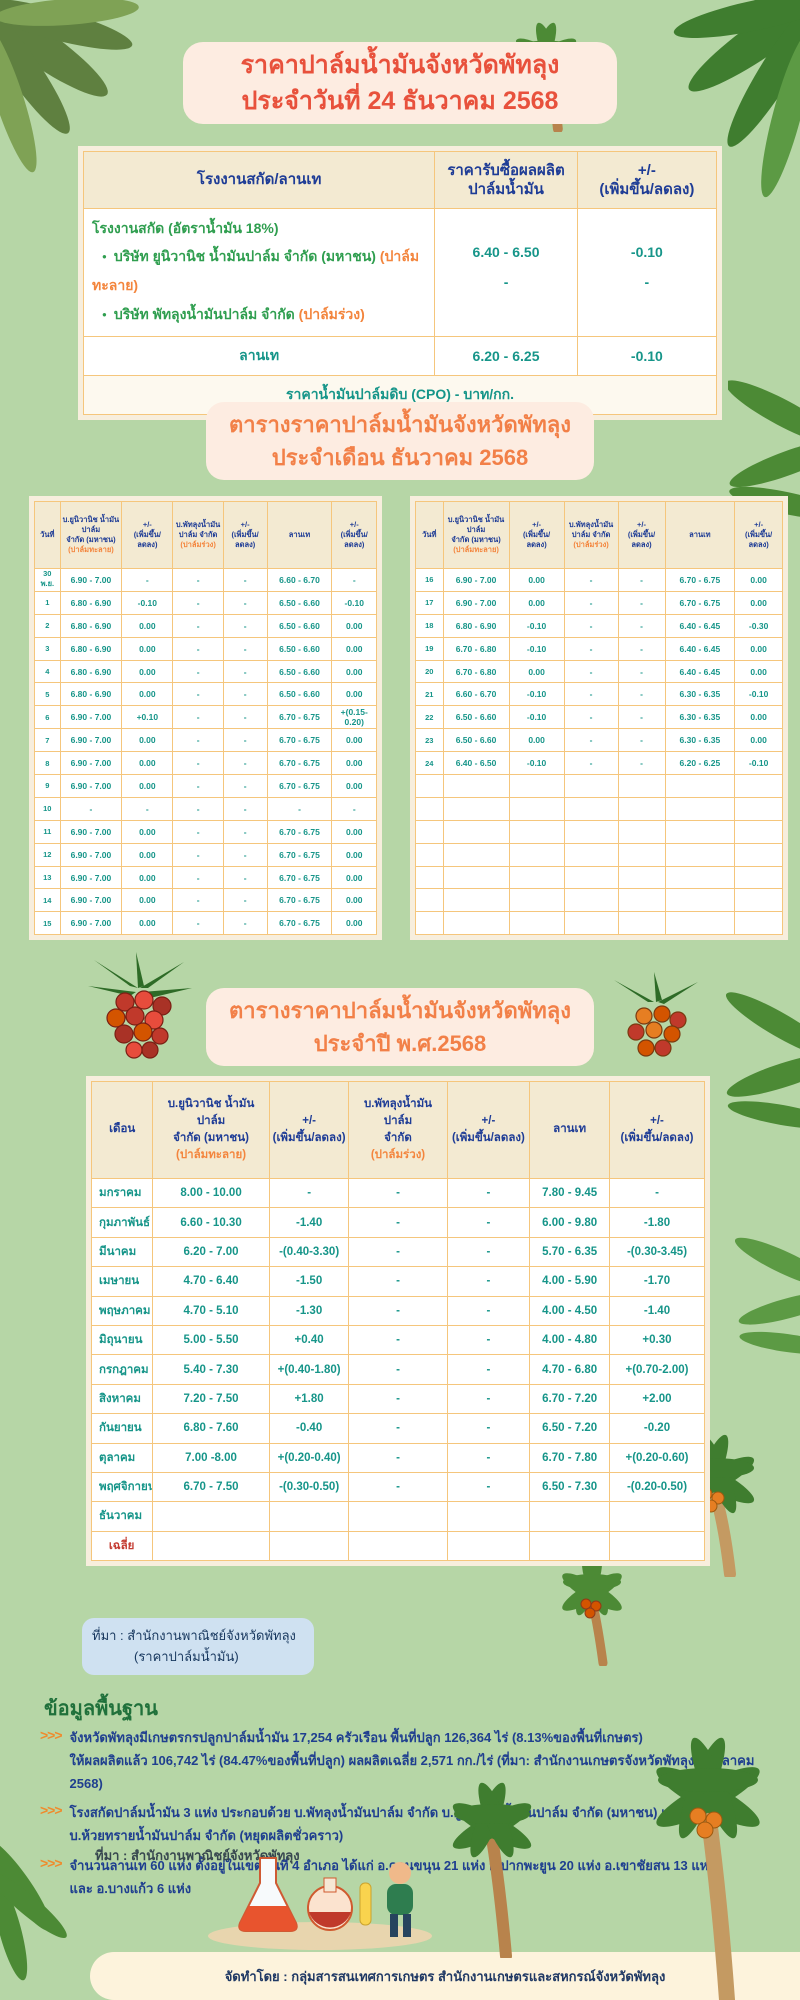 The image size is (800, 2000). What do you see at coordinates (569, 1222) in the screenshot?
I see `table-cell: 6.00 - 9.80` at bounding box center [569, 1222].